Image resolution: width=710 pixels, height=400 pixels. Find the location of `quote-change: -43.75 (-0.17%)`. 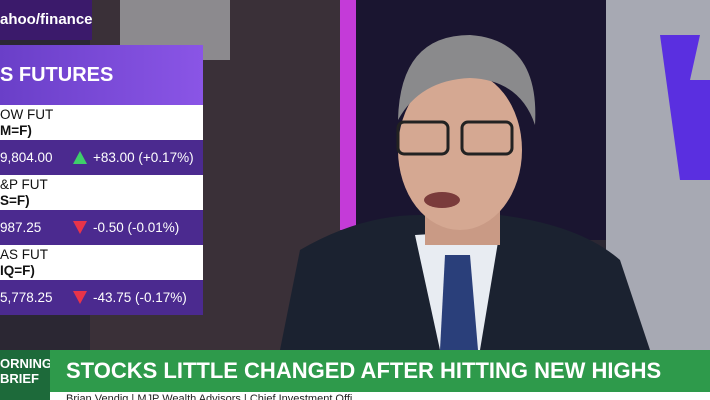

quote-change: -43.75 (-0.17%) is located at coordinates (140, 297).